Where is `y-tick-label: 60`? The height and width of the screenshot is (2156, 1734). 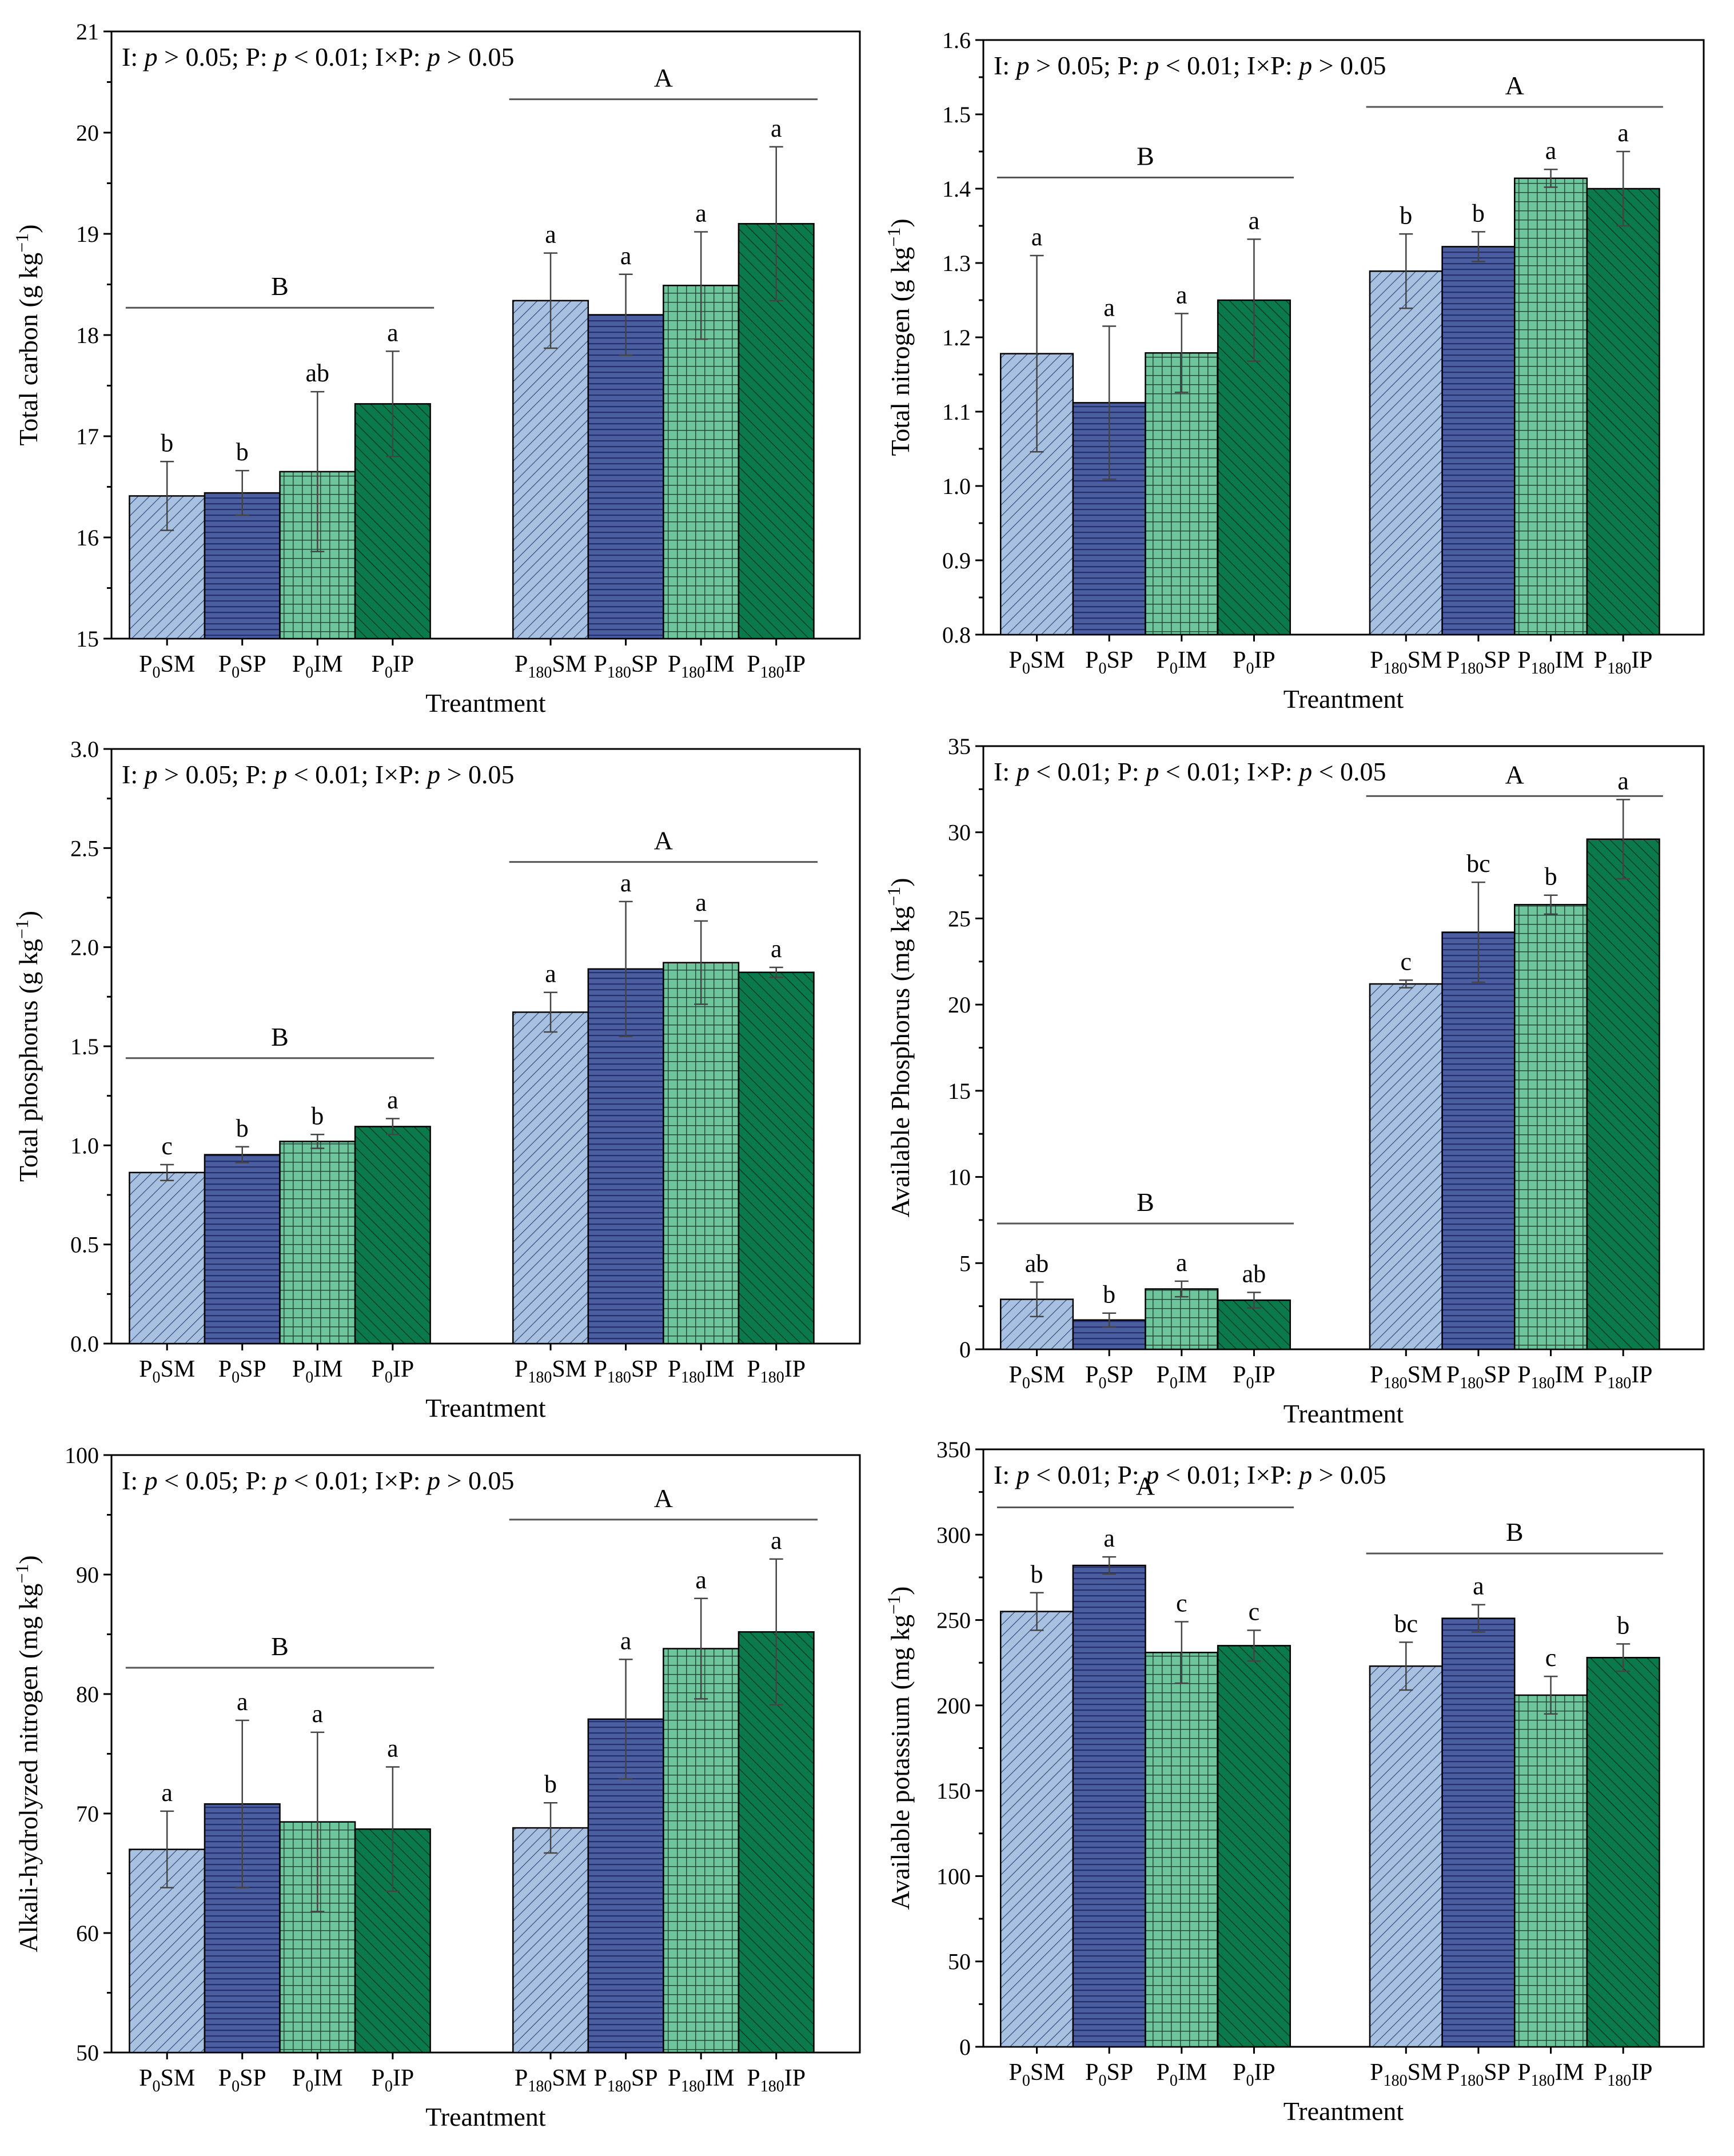
y-tick-label: 60 is located at coordinates (87, 1933).